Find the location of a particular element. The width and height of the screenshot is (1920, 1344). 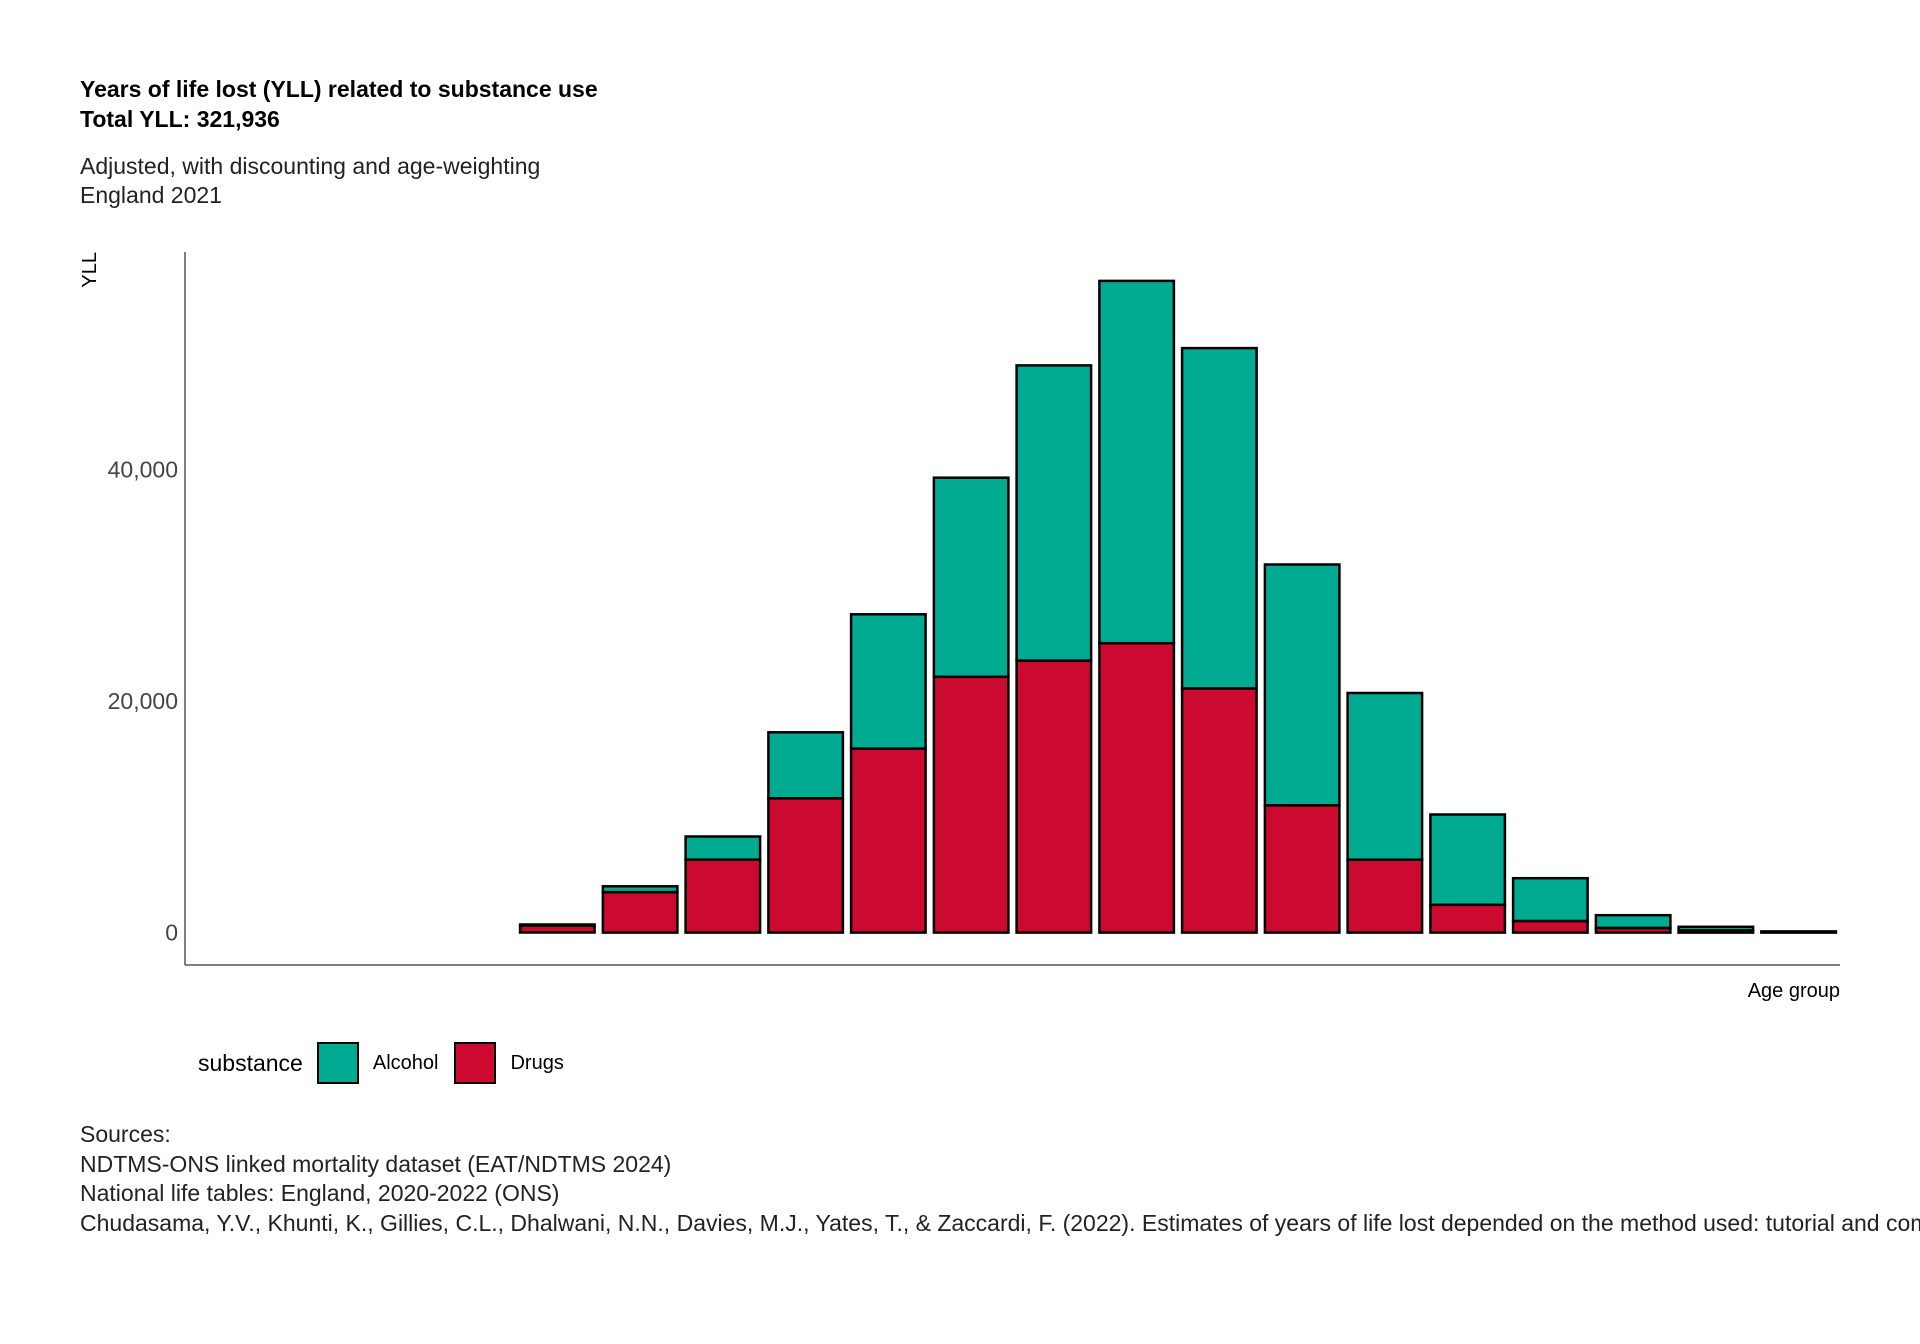

legend-title: substance is located at coordinates (250, 1062).